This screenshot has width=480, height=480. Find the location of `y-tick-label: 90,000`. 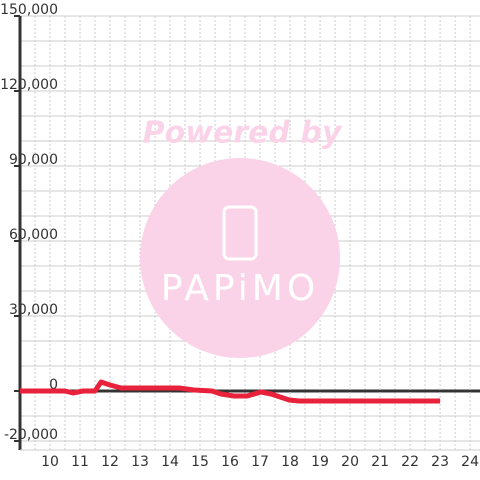

y-tick-label: 90,000 is located at coordinates (33, 160).